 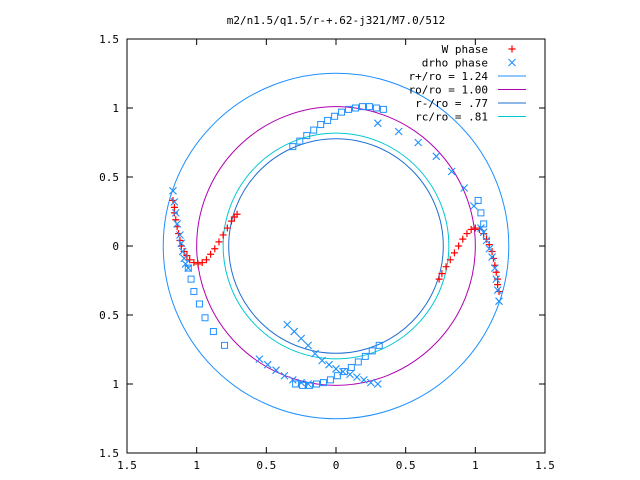 I want to click on y-tick-label: 1, so click(x=115, y=384).